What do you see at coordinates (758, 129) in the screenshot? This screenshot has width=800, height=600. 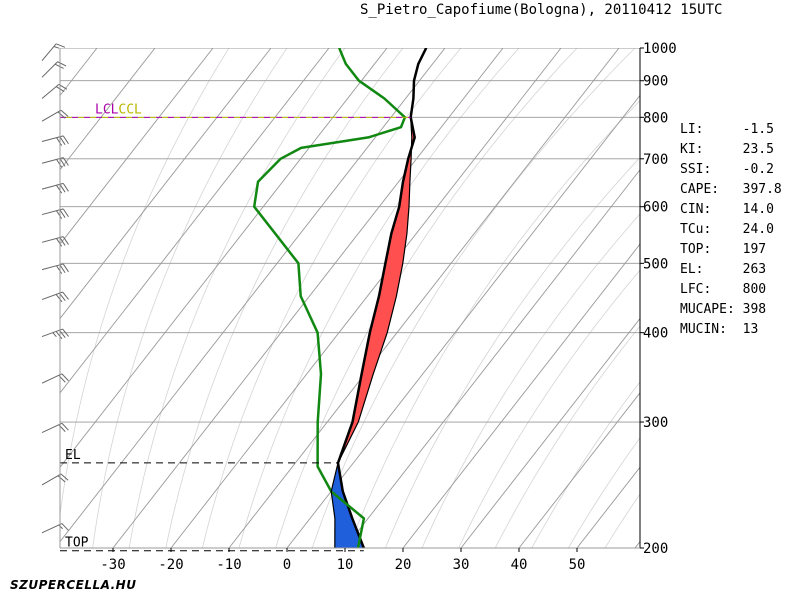 I see `index-value: -1.5` at bounding box center [758, 129].